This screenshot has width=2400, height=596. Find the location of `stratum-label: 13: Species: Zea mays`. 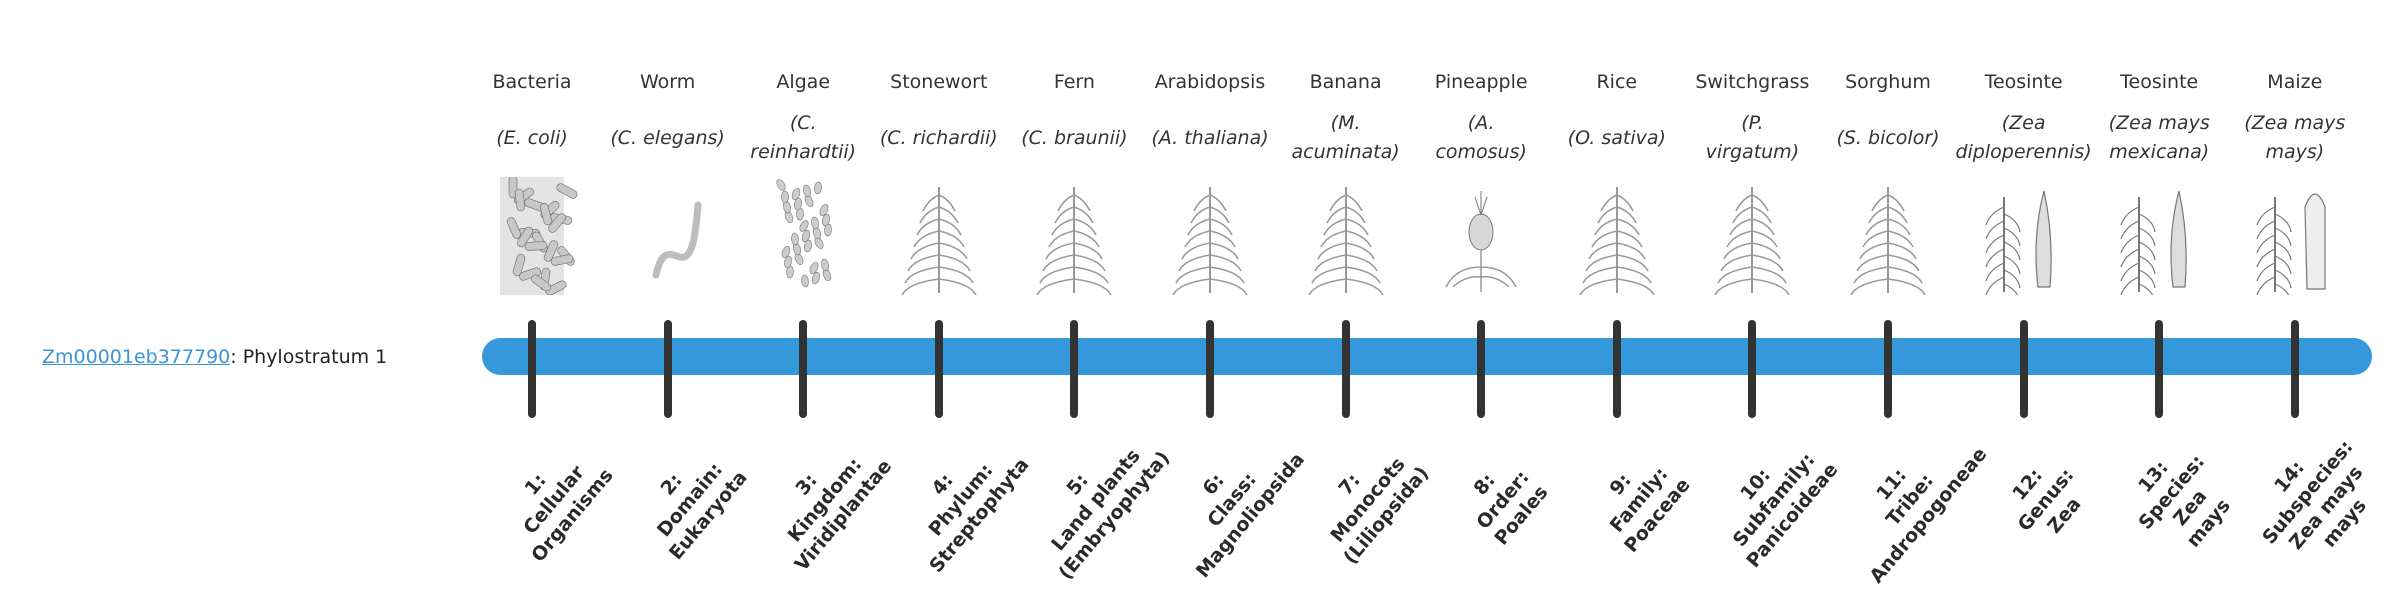

stratum-label: 13: Species: Zea mays is located at coordinates (2181, 500).